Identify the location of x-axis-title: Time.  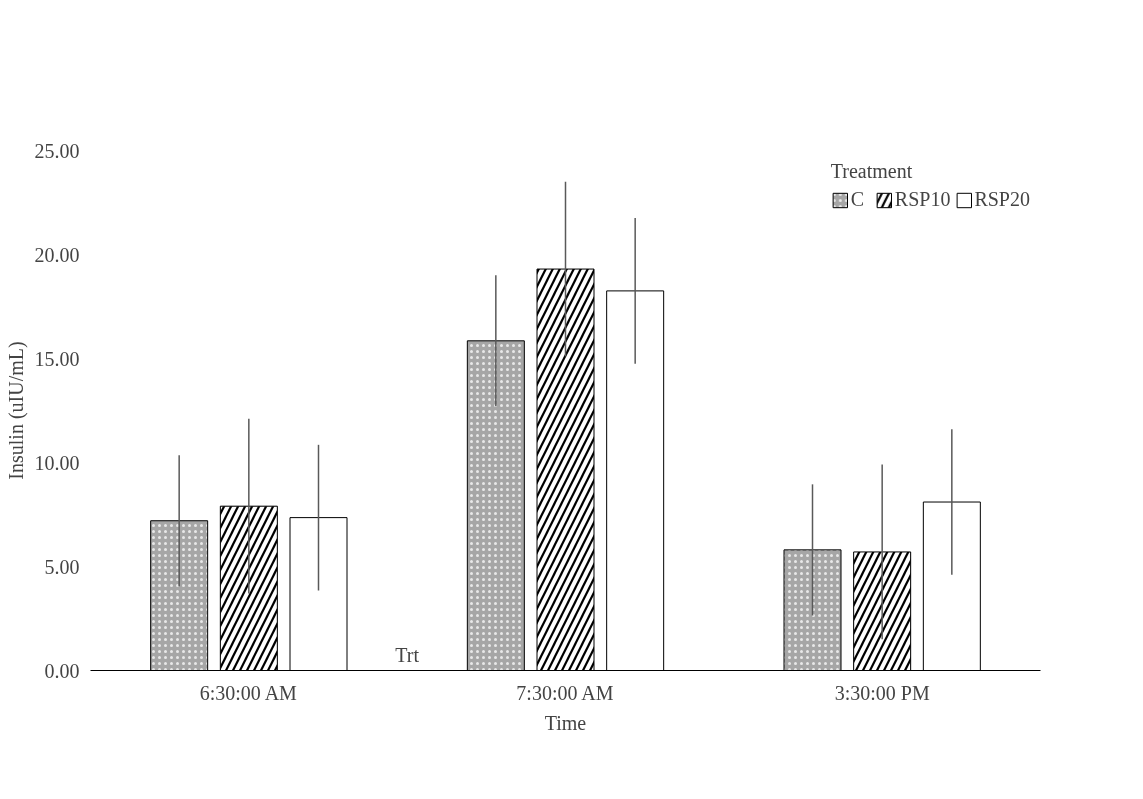
(565, 722).